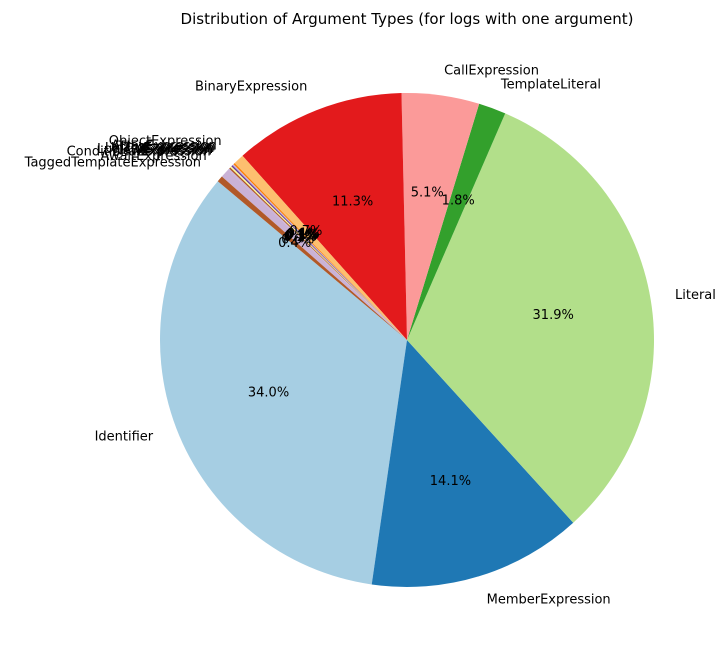 The height and width of the screenshot is (658, 726). What do you see at coordinates (124, 436) in the screenshot?
I see `label-identifier: Identifier` at bounding box center [124, 436].